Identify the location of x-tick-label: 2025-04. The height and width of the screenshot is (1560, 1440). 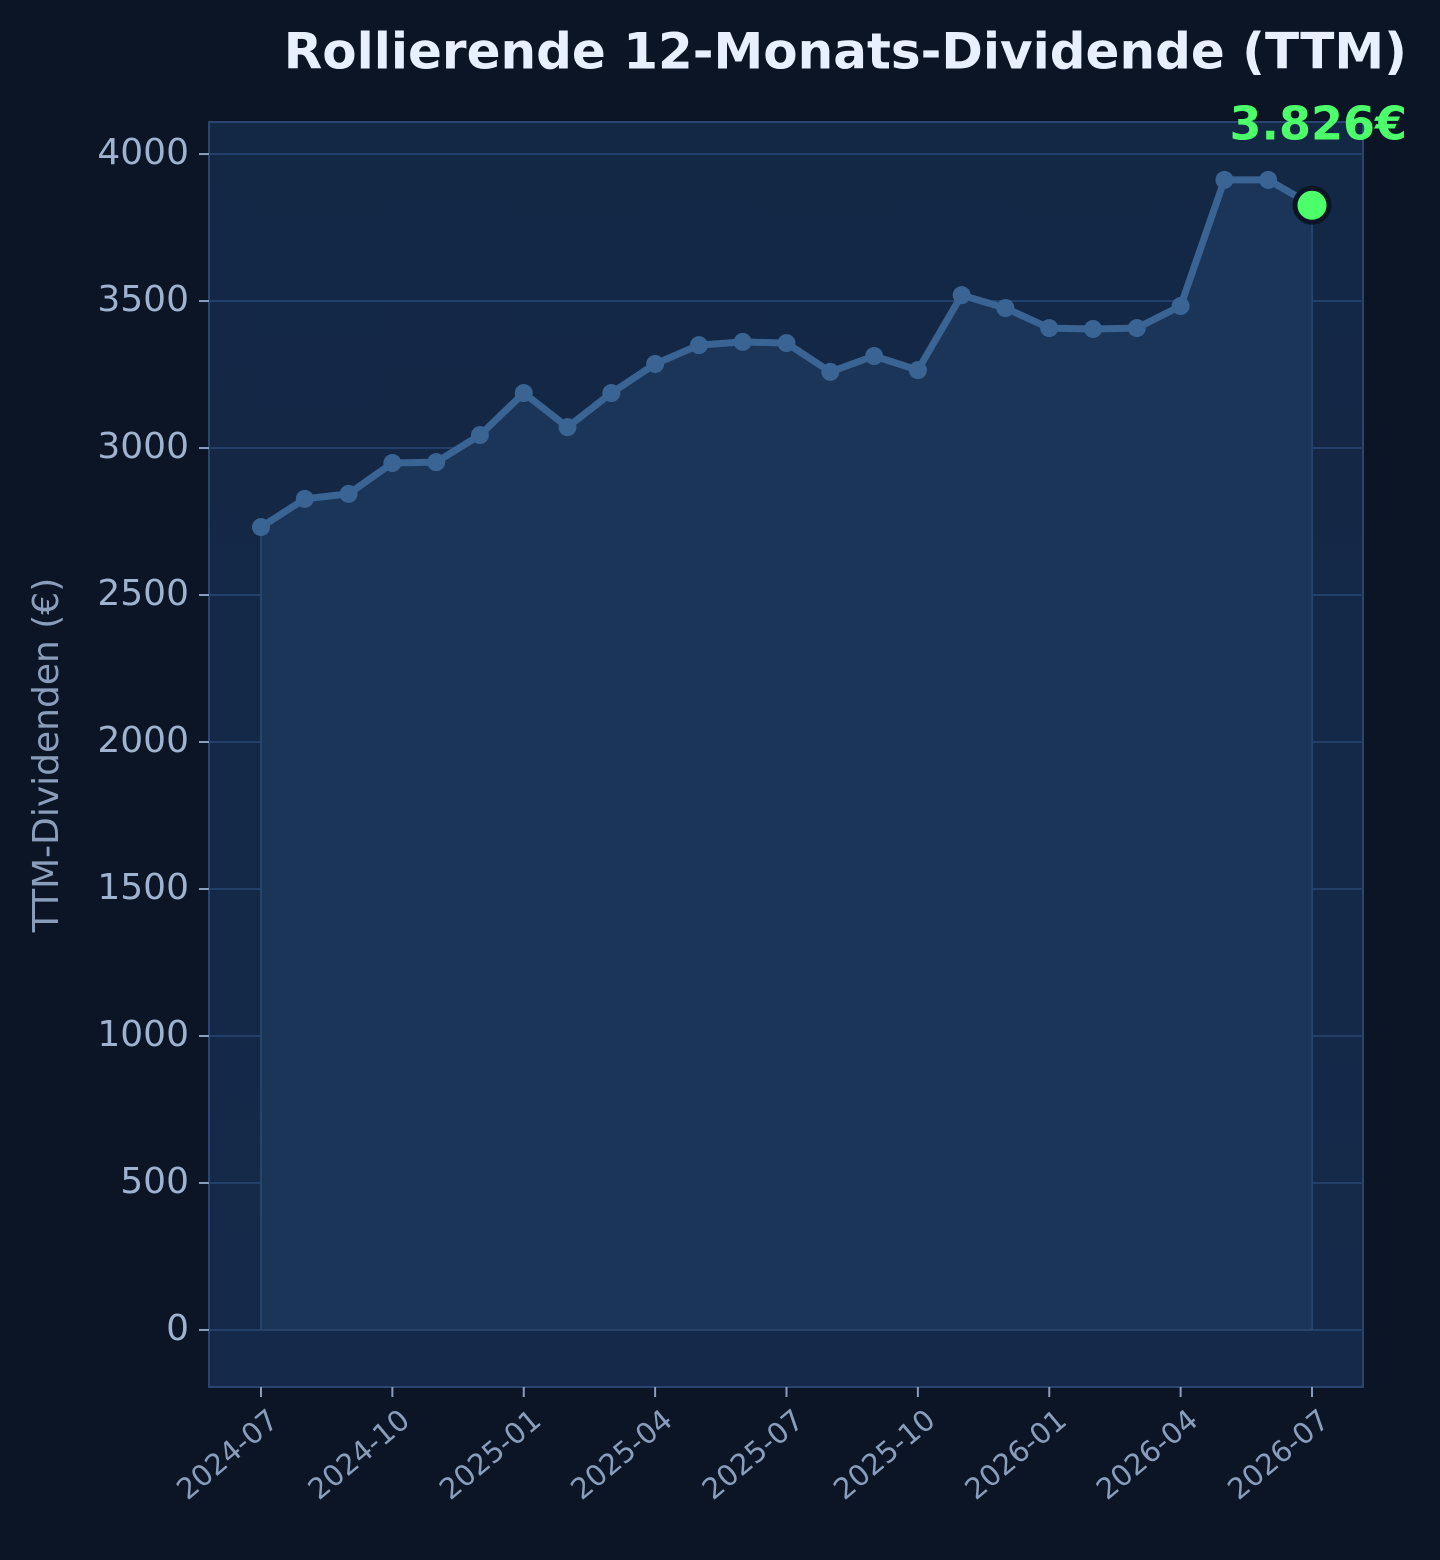
(621, 1454).